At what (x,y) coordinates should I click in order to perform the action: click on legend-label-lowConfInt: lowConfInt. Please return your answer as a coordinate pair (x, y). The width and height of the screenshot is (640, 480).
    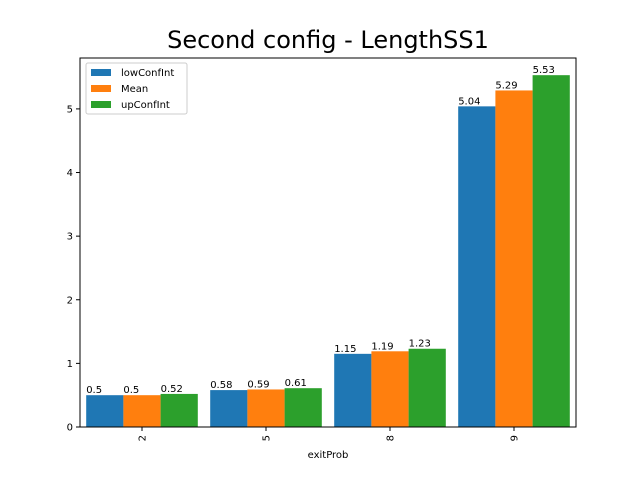
    Looking at the image, I should click on (147, 73).